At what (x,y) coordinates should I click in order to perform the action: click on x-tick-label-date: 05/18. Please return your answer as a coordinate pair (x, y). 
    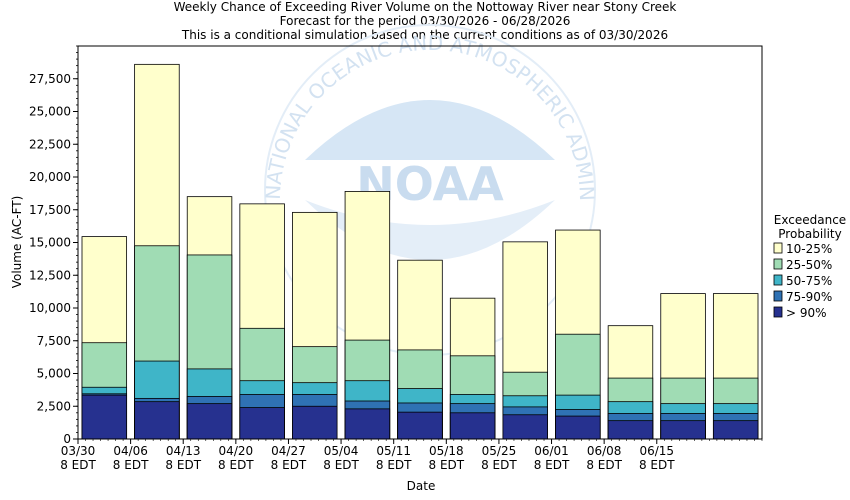
    Looking at the image, I should click on (446, 451).